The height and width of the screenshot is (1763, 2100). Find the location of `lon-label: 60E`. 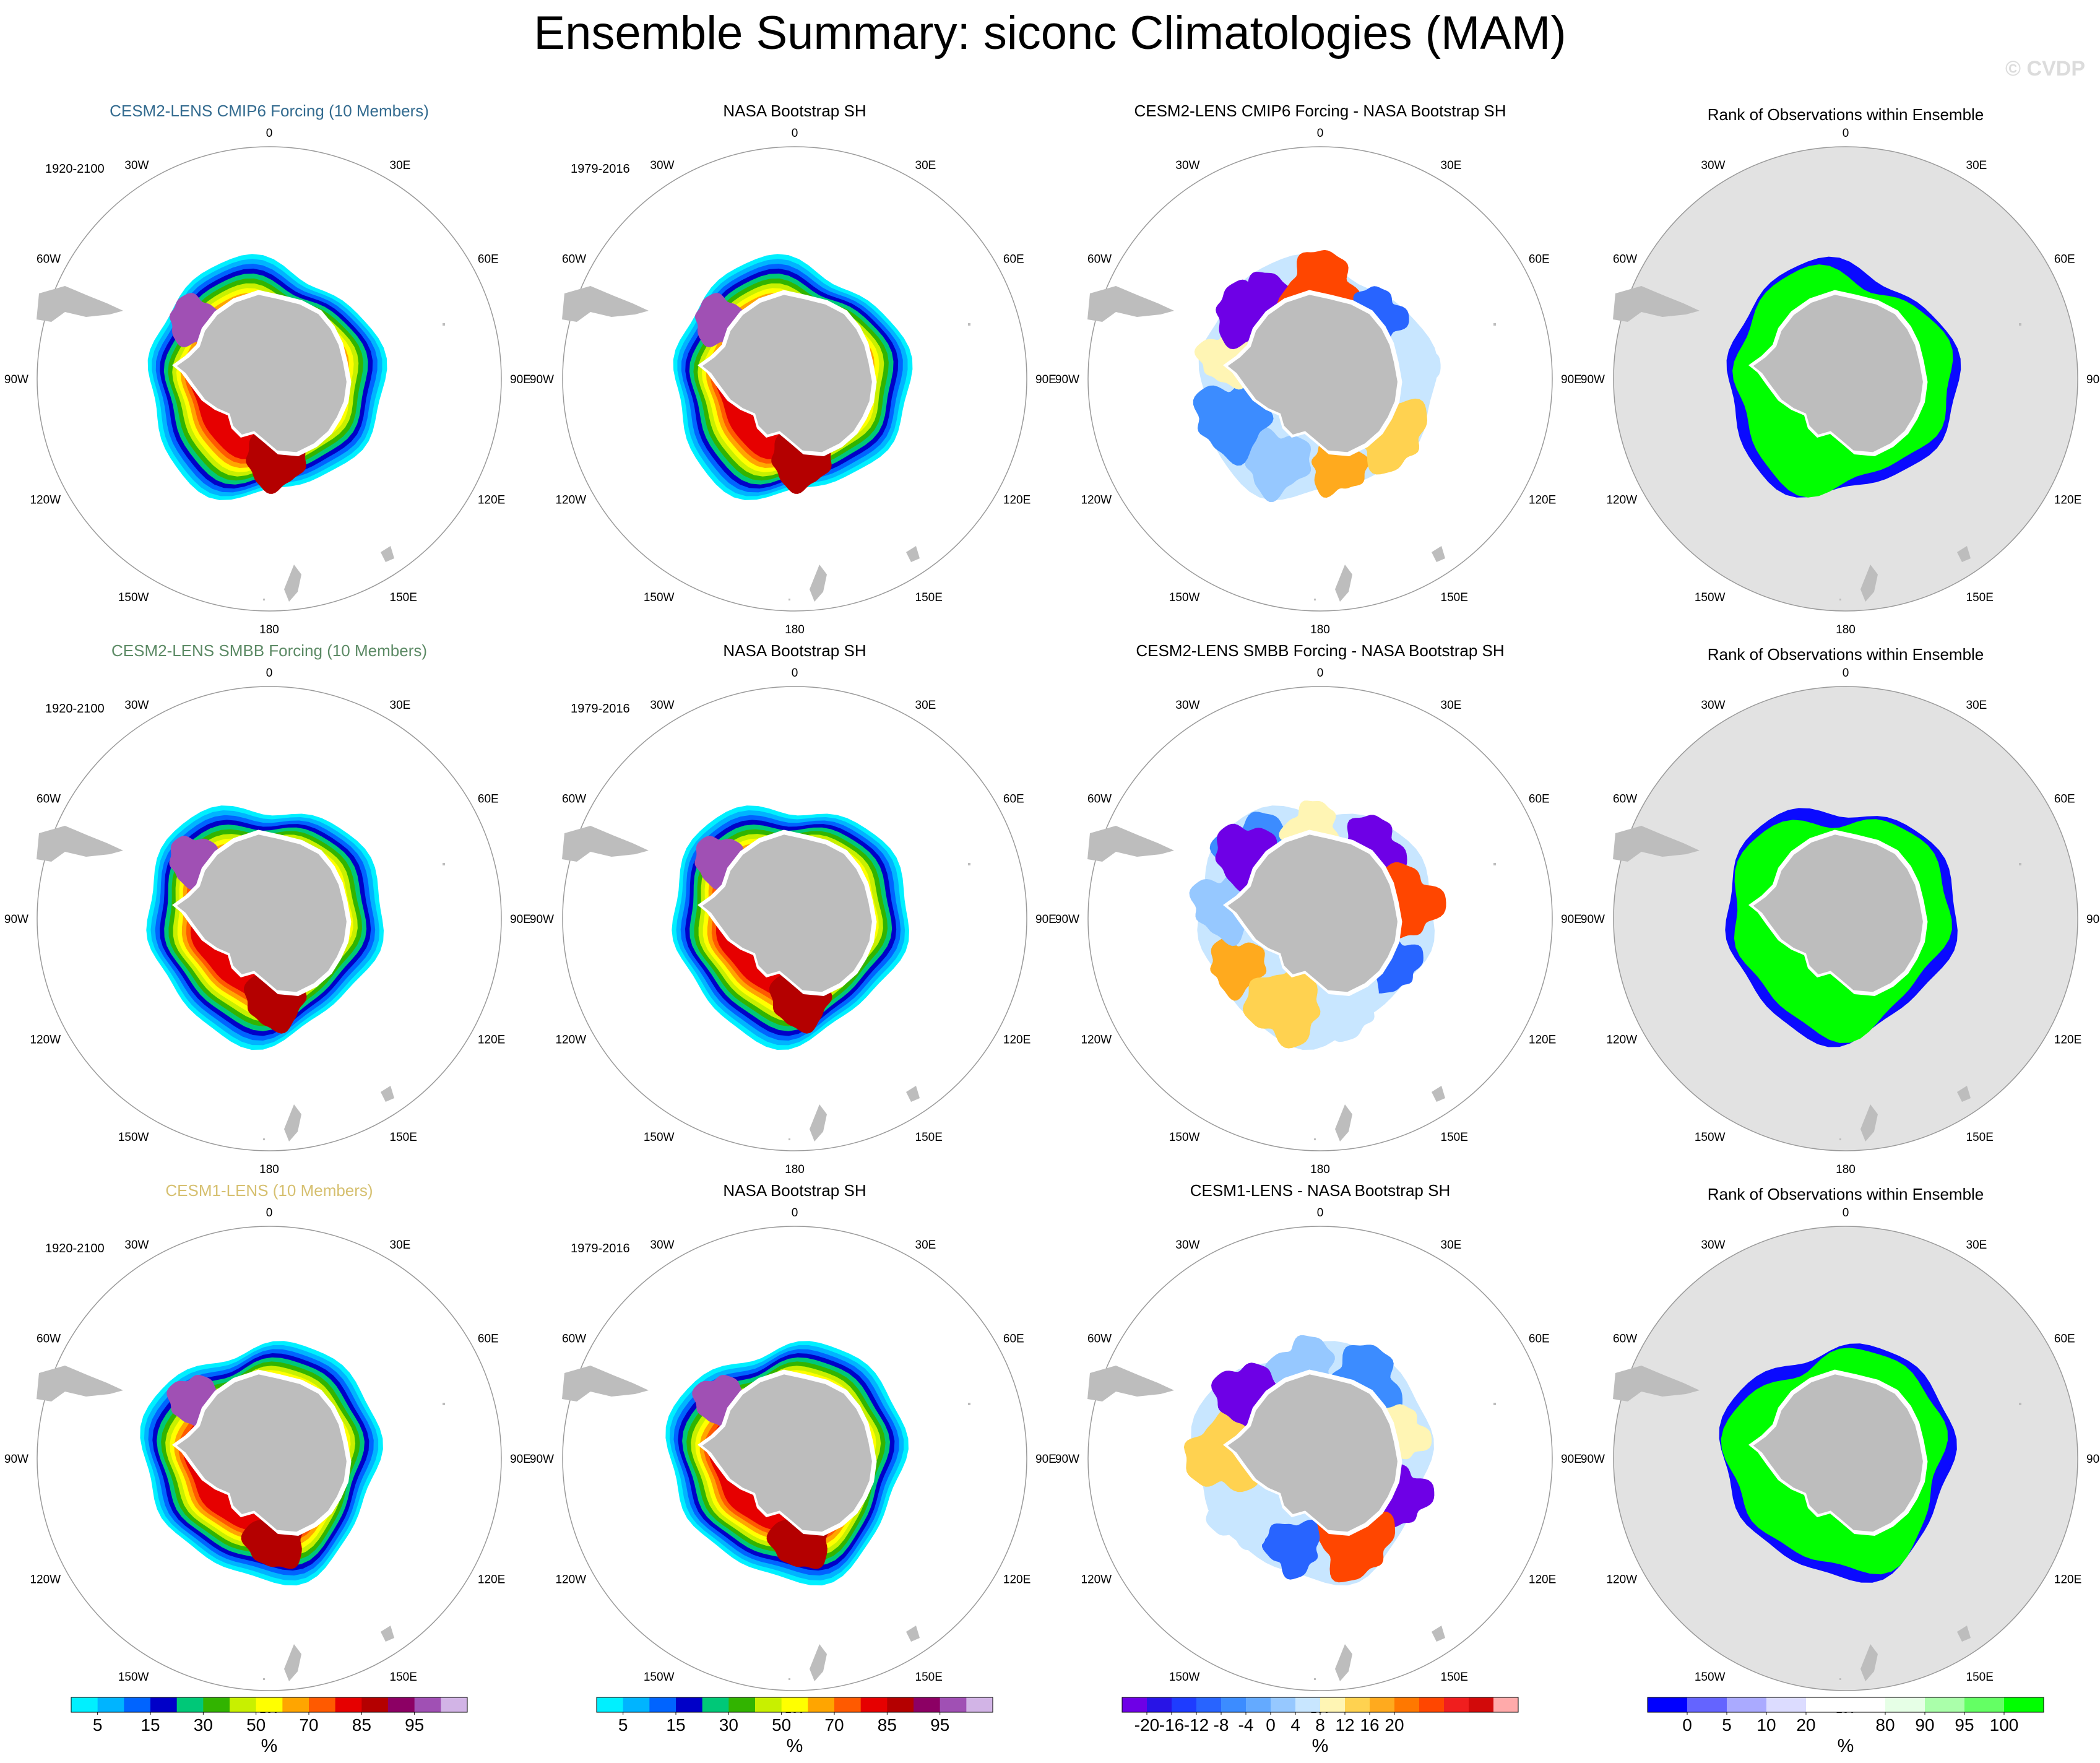

lon-label: 60E is located at coordinates (1013, 1340).